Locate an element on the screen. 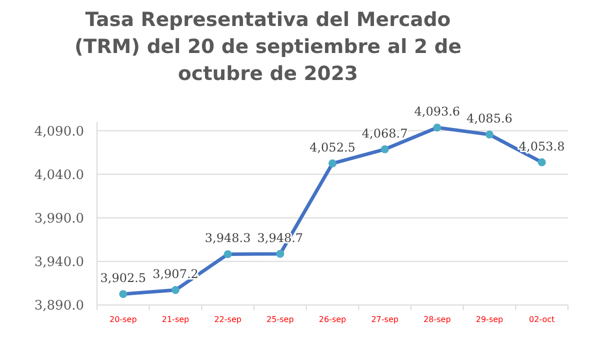 The height and width of the screenshot is (338, 601). y-tick-label: 3,940.0 is located at coordinates (59, 262).